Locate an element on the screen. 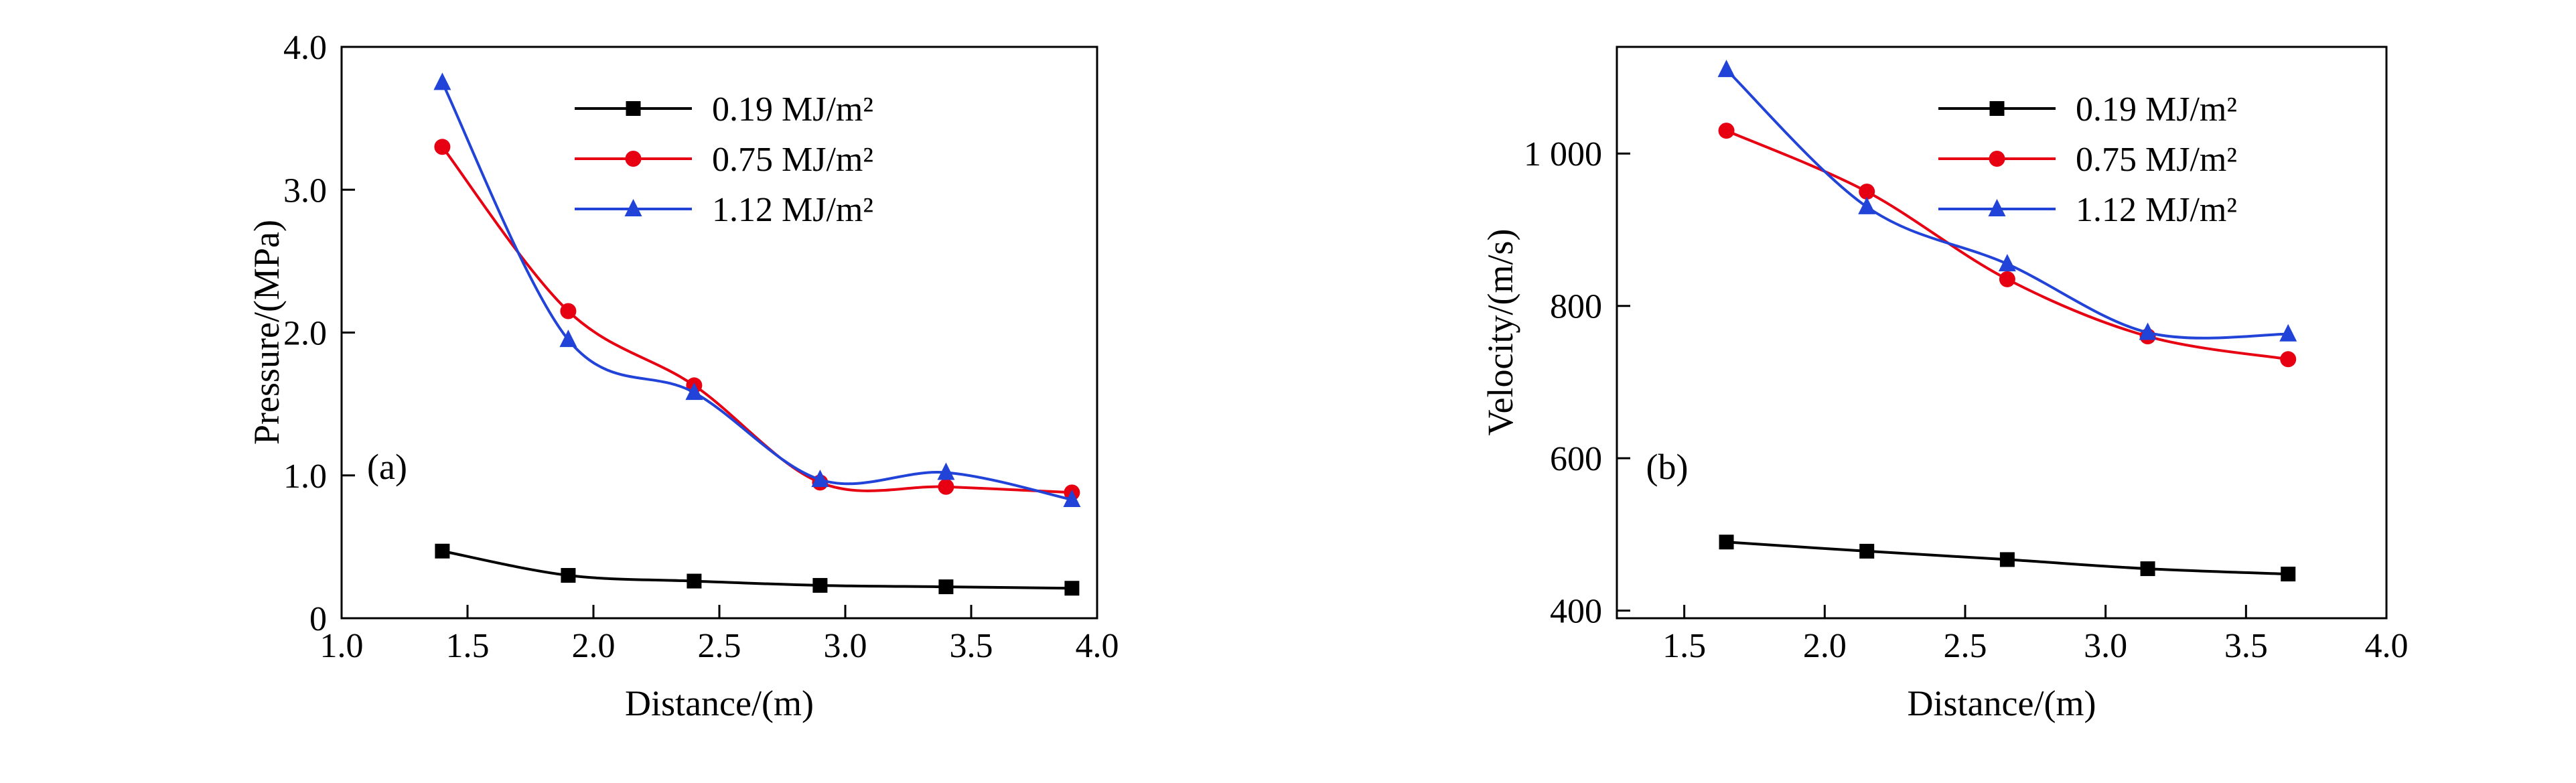 The image size is (2576, 783). chart-a-series-line is located at coordinates (757, 569).